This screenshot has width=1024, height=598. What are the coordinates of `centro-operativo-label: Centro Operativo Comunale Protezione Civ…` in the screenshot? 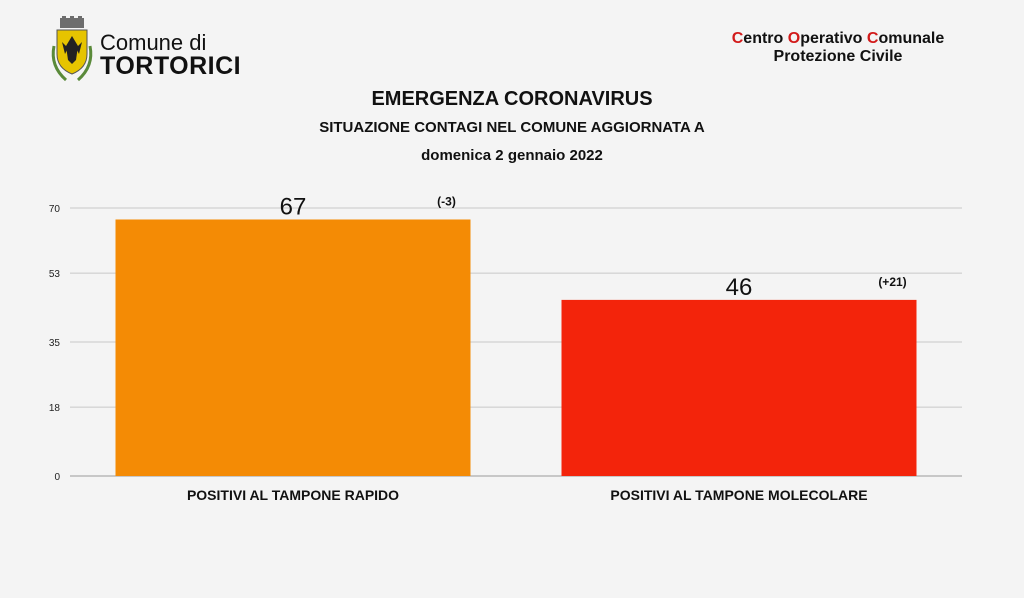 It's located at (838, 48).